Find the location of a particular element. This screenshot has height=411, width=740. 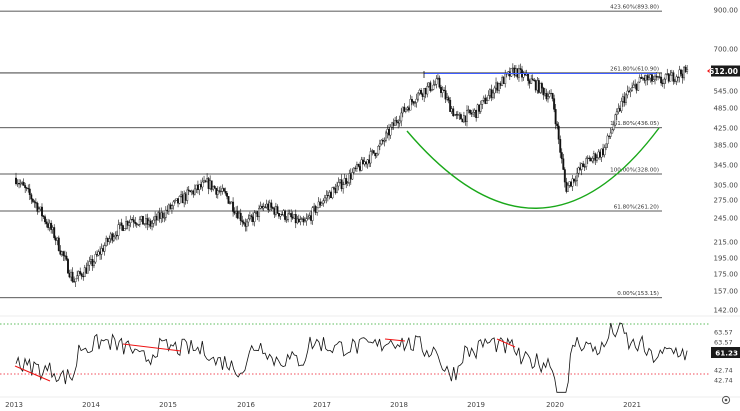

price-tick-label: 175.00 is located at coordinates (726, 275).